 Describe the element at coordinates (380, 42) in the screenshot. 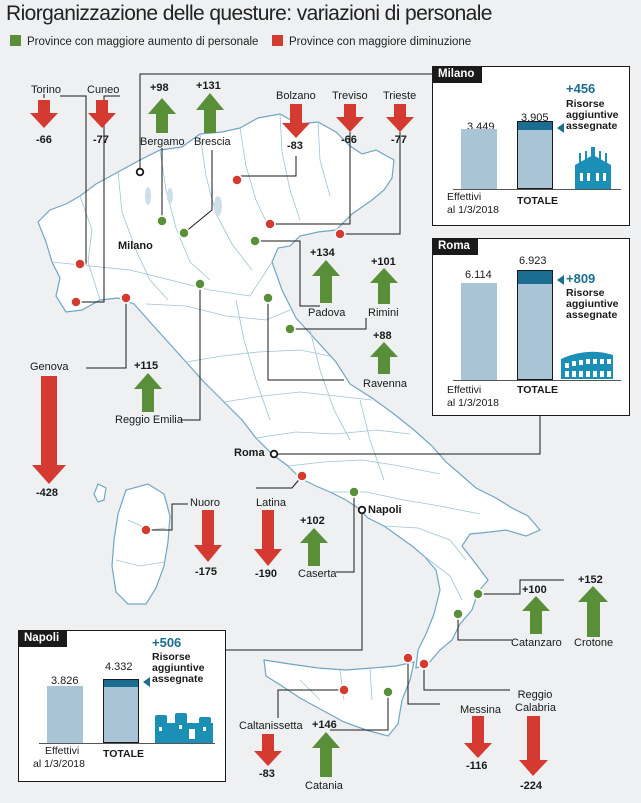

I see `legend-decrease-label: Province con maggiore diminuzione` at that location.